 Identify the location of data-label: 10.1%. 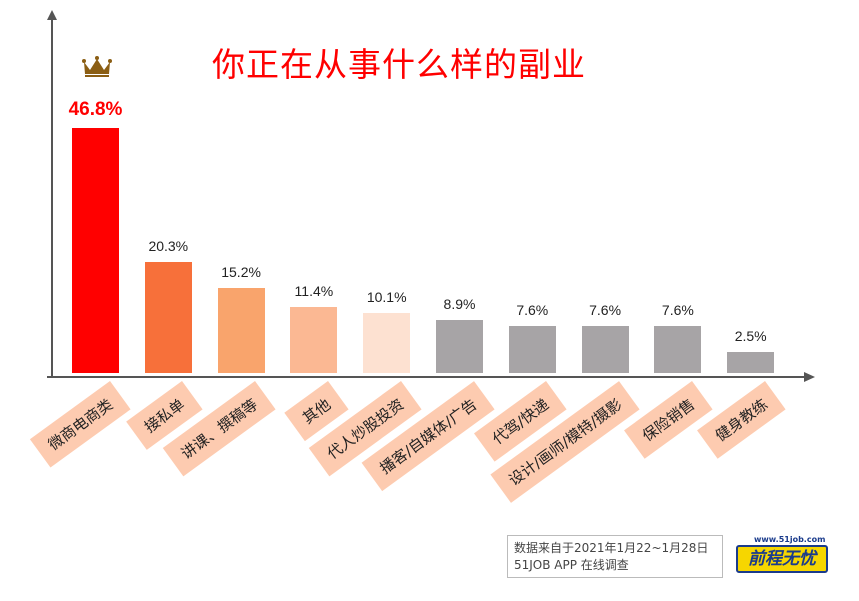
(386, 297).